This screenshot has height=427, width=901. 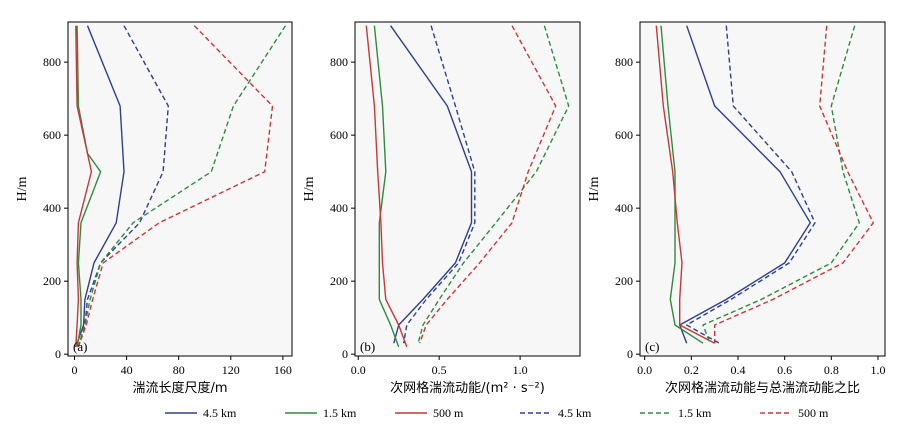 I want to click on x-tick-label: 80, so click(x=179, y=370).